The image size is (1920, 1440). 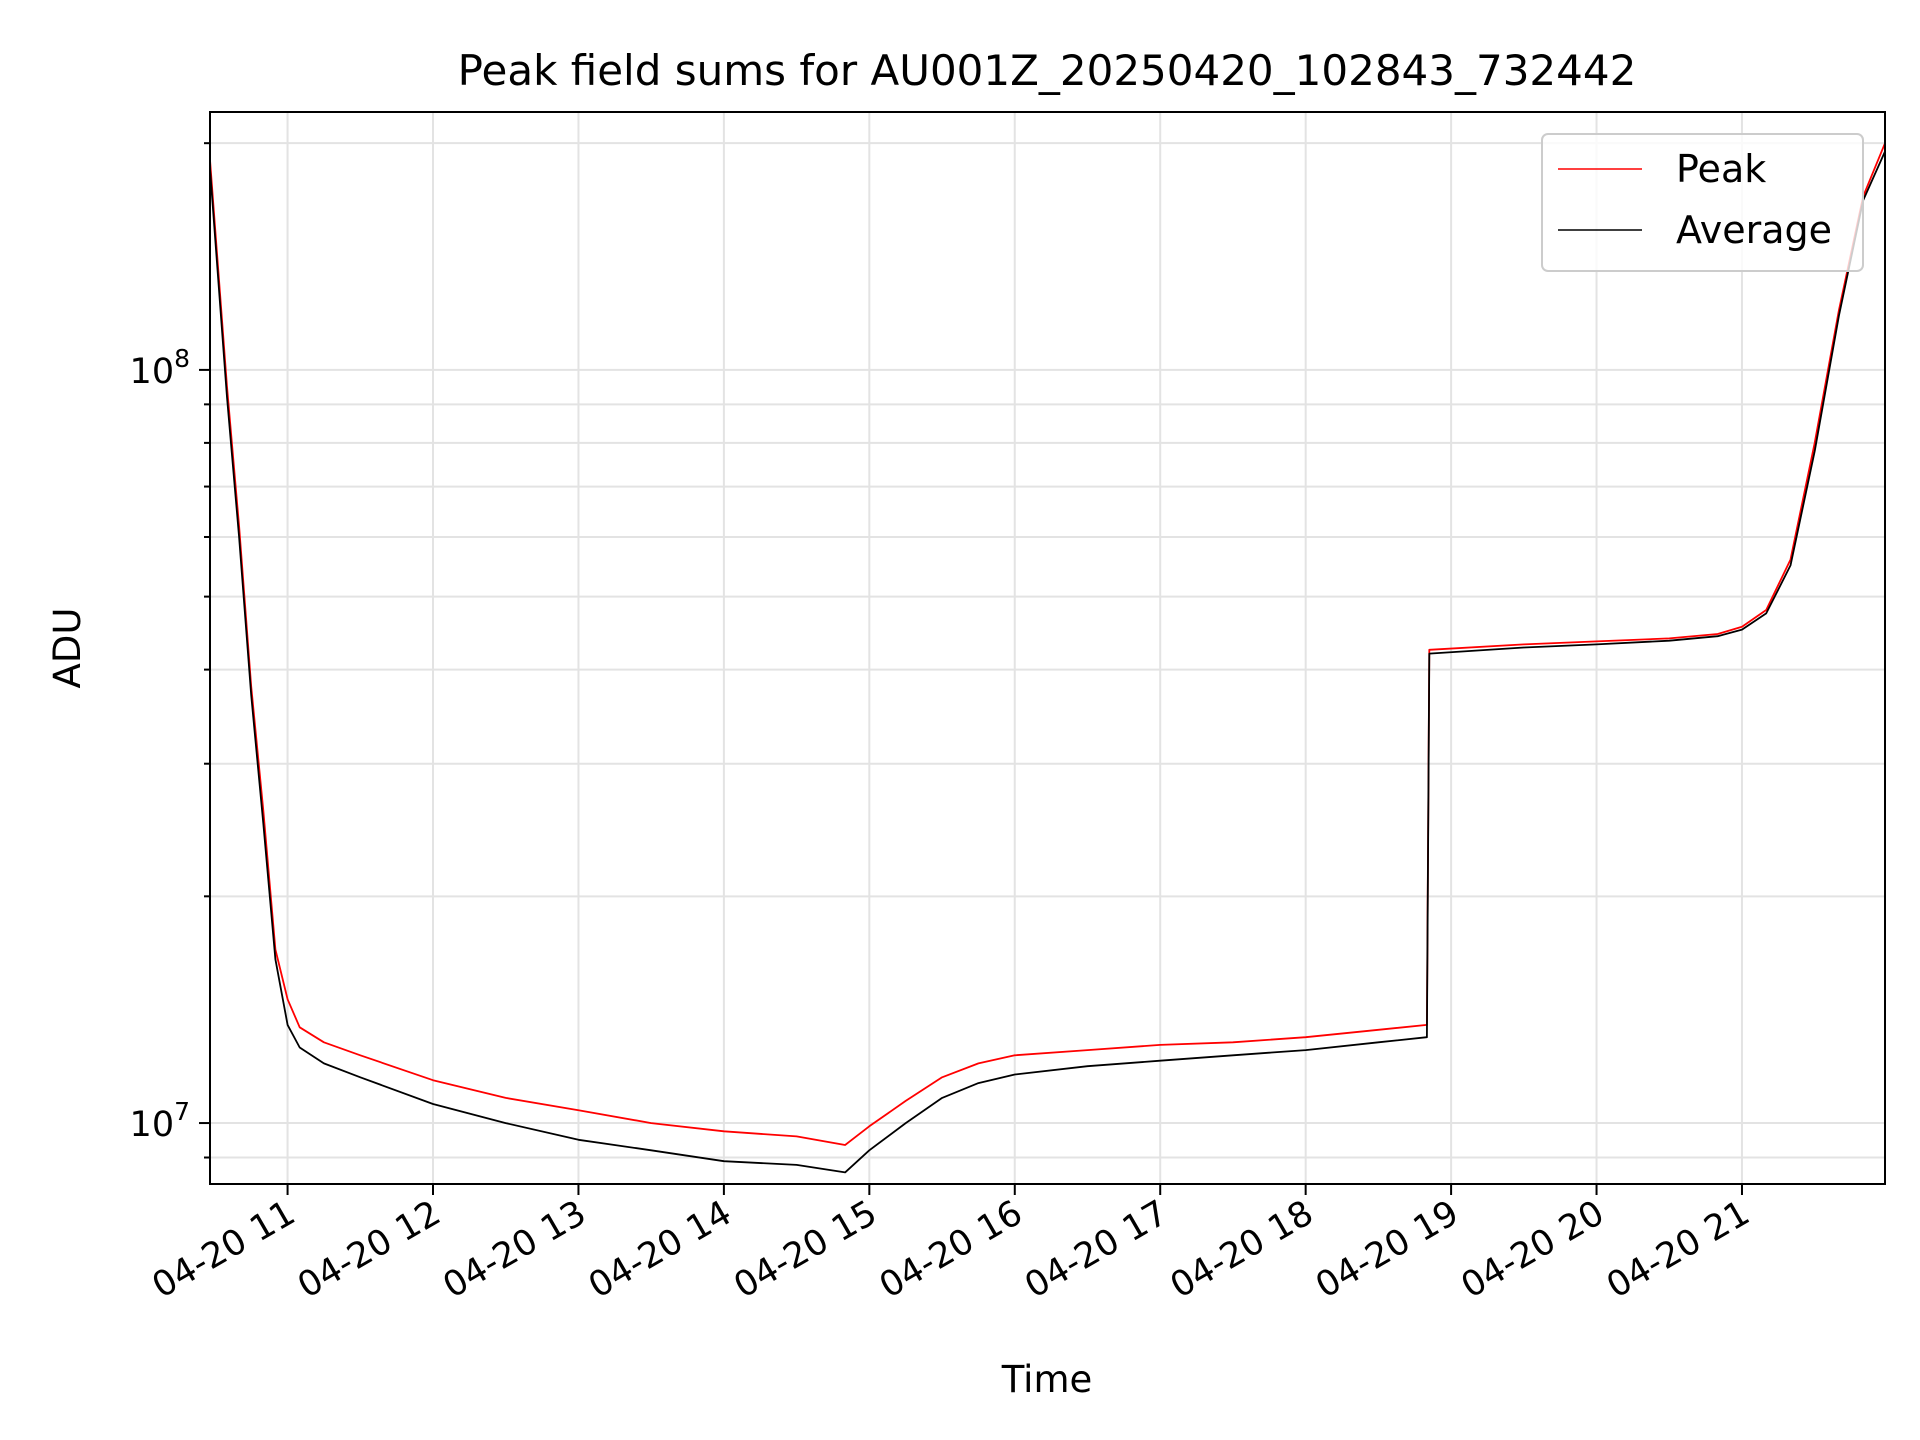 What do you see at coordinates (160, 1121) in the screenshot?
I see `y-tick-label: 10⁷` at bounding box center [160, 1121].